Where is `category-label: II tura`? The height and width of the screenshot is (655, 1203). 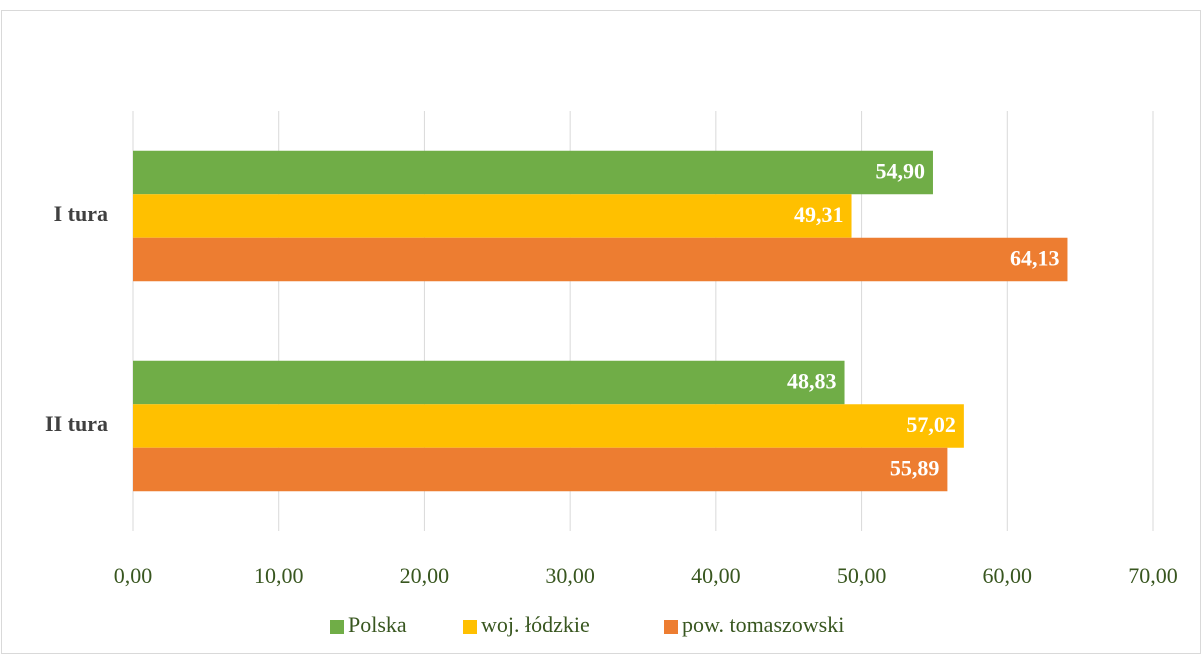 category-label: II tura is located at coordinates (76, 423).